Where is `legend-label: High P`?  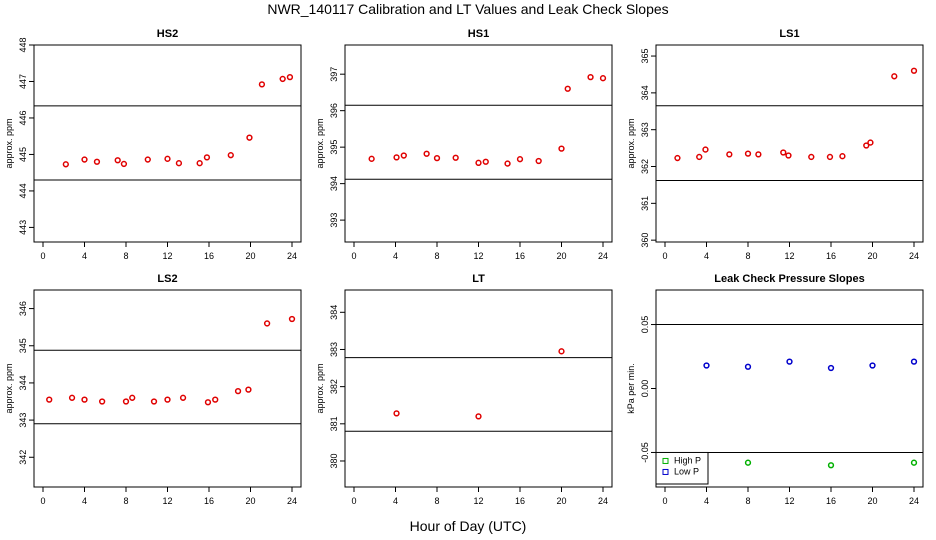
legend-label: High P is located at coordinates (687, 460).